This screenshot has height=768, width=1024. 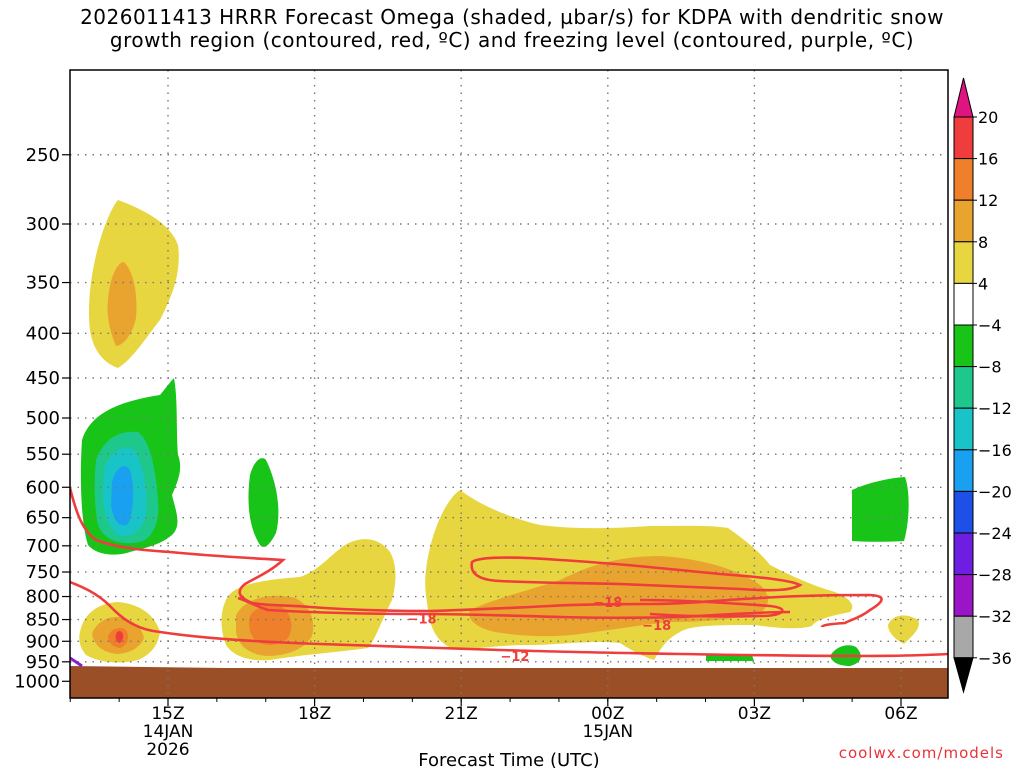 I want to click on colorbar-top-arrow, so click(x=963, y=97).